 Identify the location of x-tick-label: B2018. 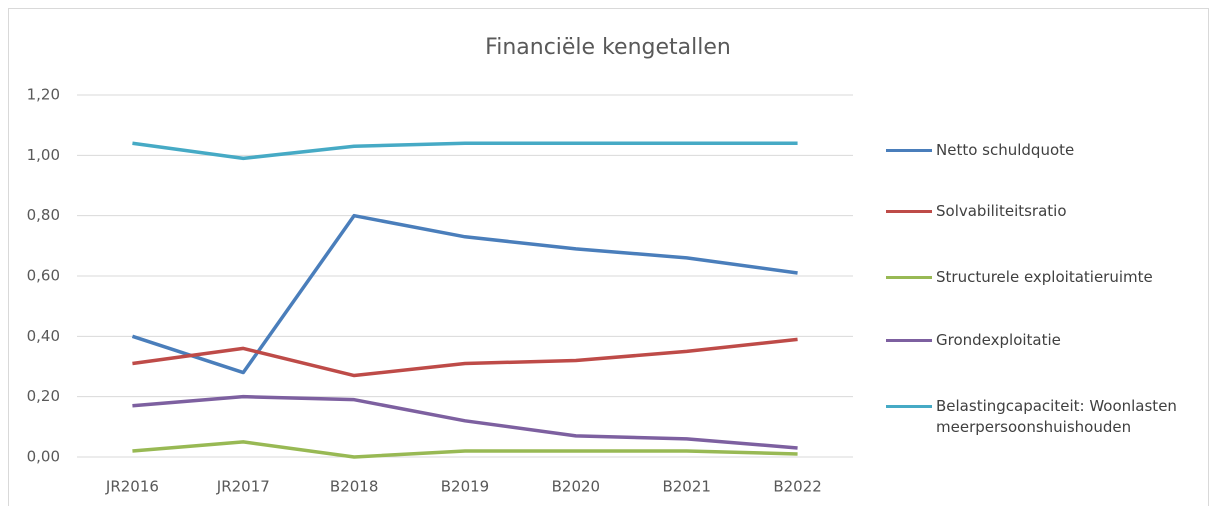
(354, 487).